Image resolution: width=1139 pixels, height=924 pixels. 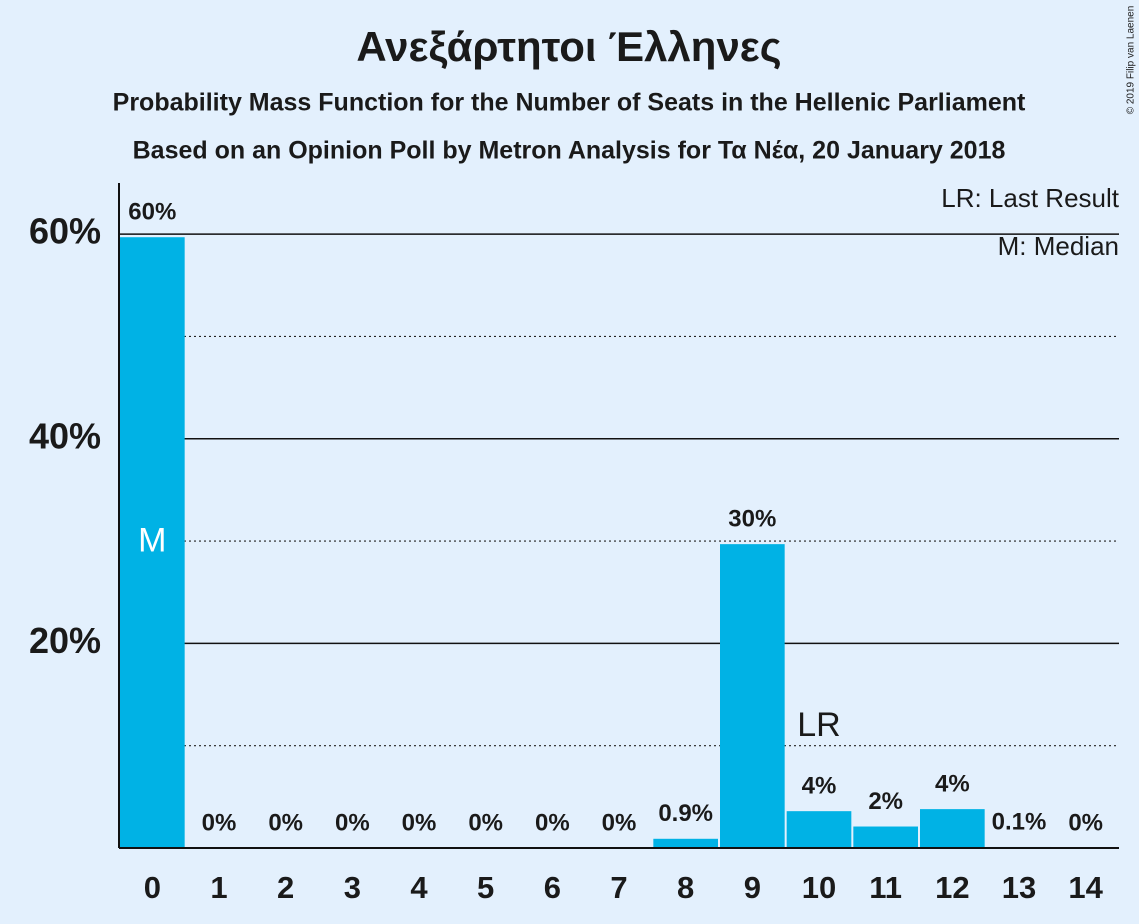 I want to click on y-tick-label: 20%, so click(x=65, y=640).